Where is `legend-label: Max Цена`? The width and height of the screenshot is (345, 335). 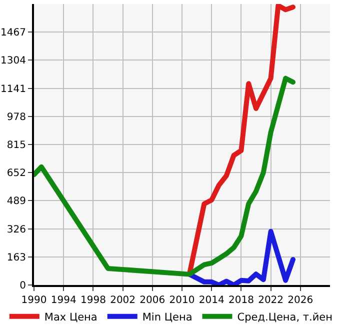 legend-label: Max Цена is located at coordinates (71, 317).